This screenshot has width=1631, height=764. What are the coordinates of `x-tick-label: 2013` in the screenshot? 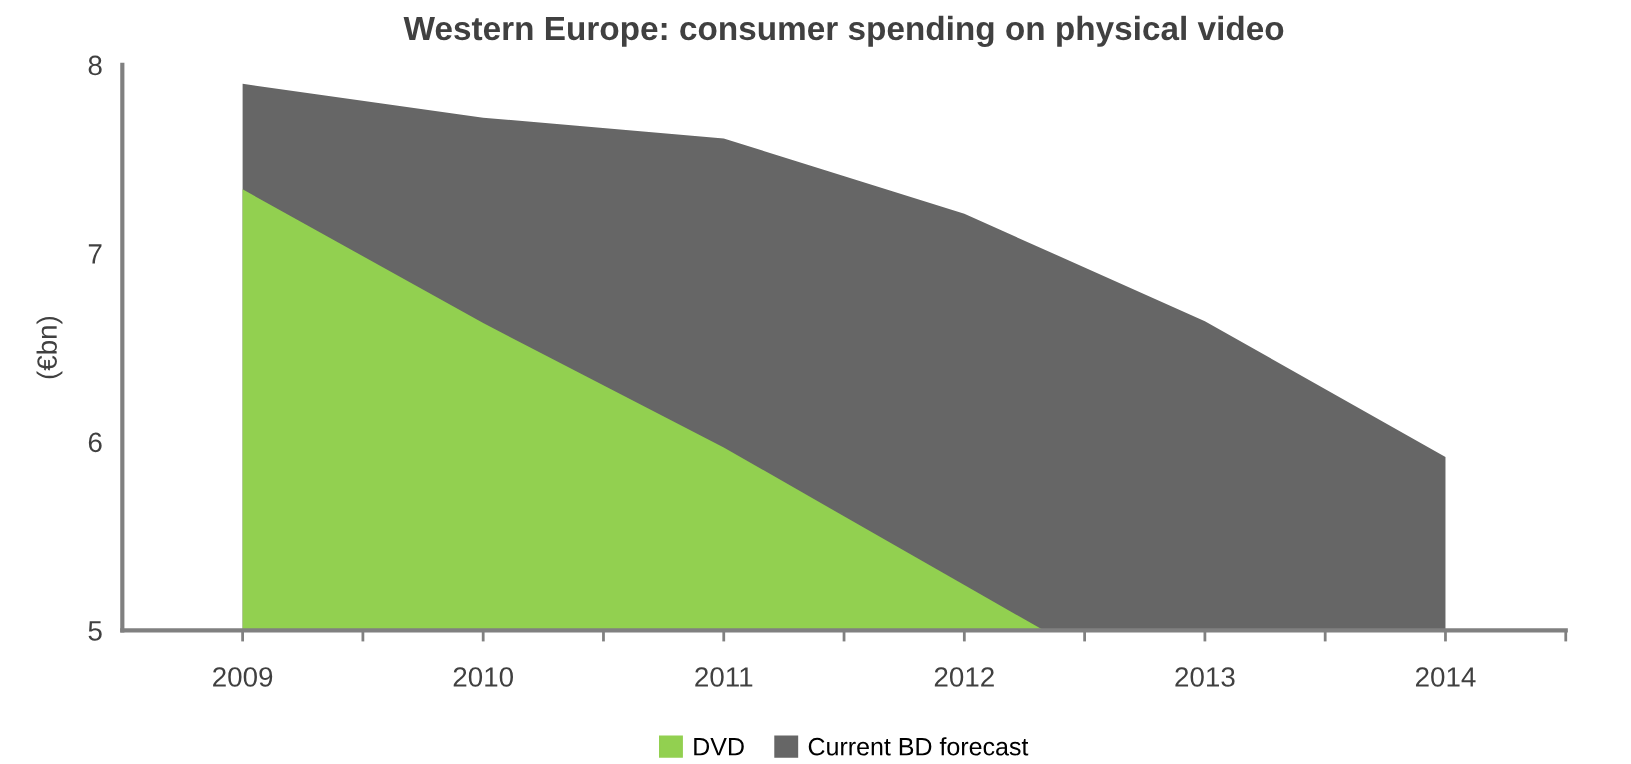 It's located at (1205, 677).